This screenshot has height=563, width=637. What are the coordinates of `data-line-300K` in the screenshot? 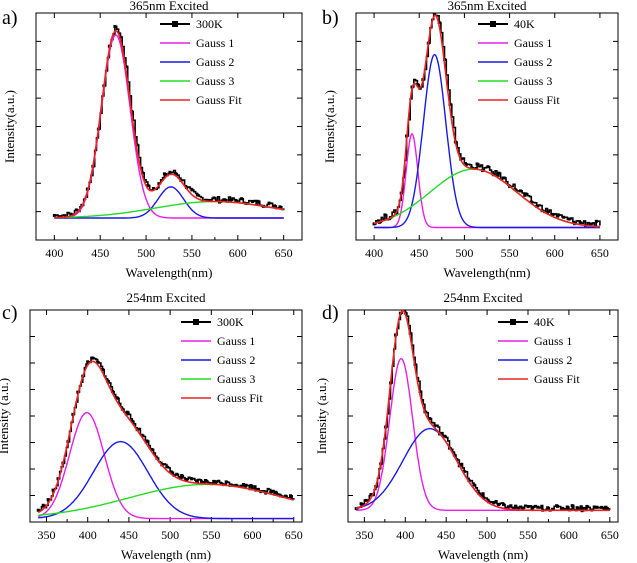 It's located at (166, 434).